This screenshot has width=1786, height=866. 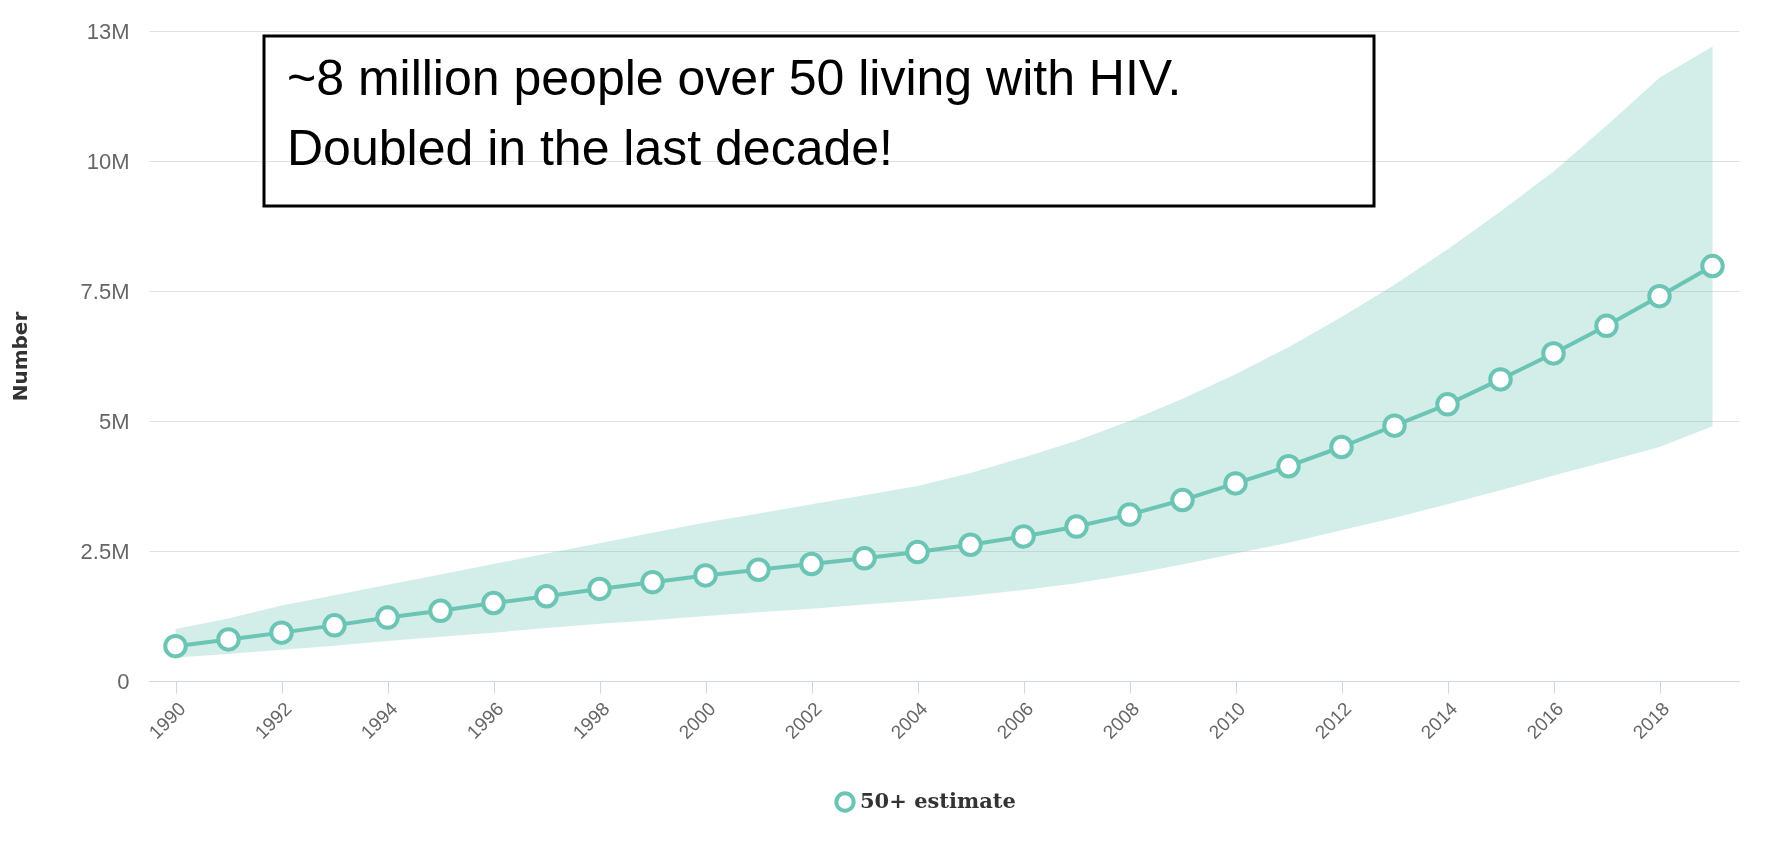 I want to click on legend-label: 50+ estimate, so click(x=938, y=800).